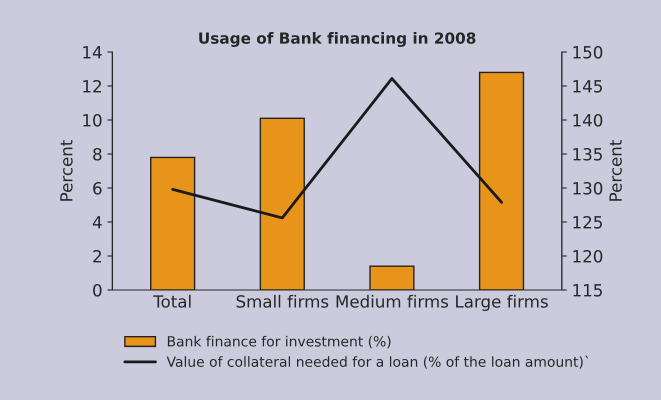 This screenshot has width=661, height=400. What do you see at coordinates (97, 154) in the screenshot?
I see `y-tick-label: 8` at bounding box center [97, 154].